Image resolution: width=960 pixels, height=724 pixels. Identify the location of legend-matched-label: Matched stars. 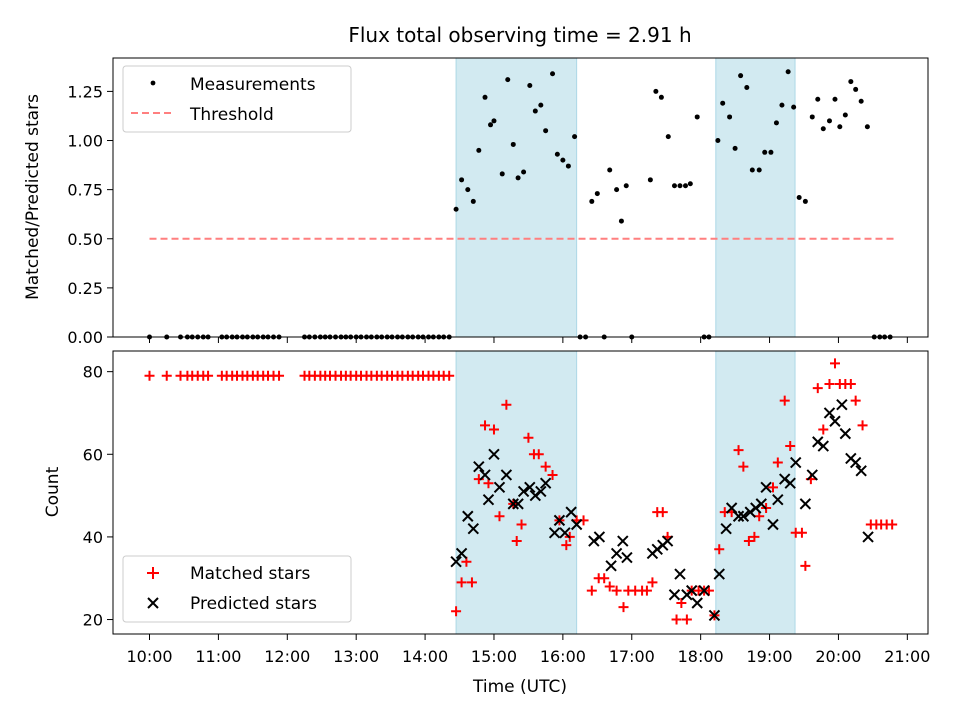
(250, 574).